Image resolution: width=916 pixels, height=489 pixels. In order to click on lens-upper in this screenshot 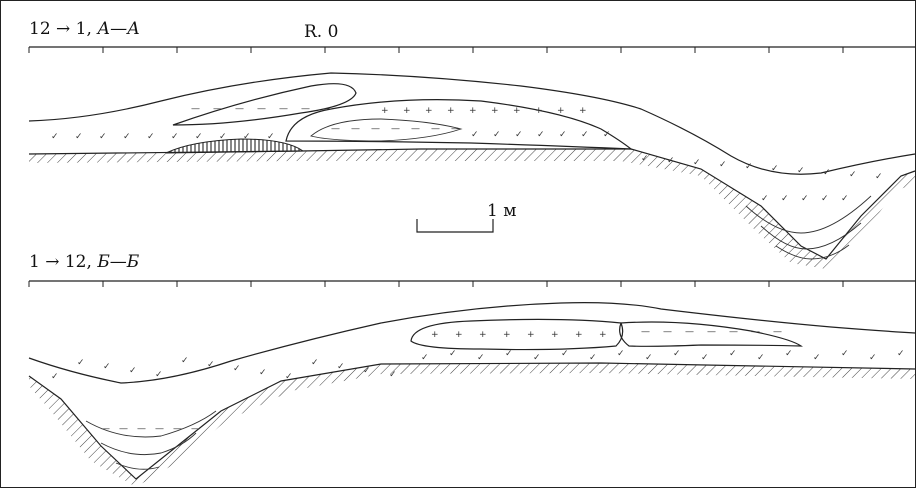, I will do `click(264, 104)`.